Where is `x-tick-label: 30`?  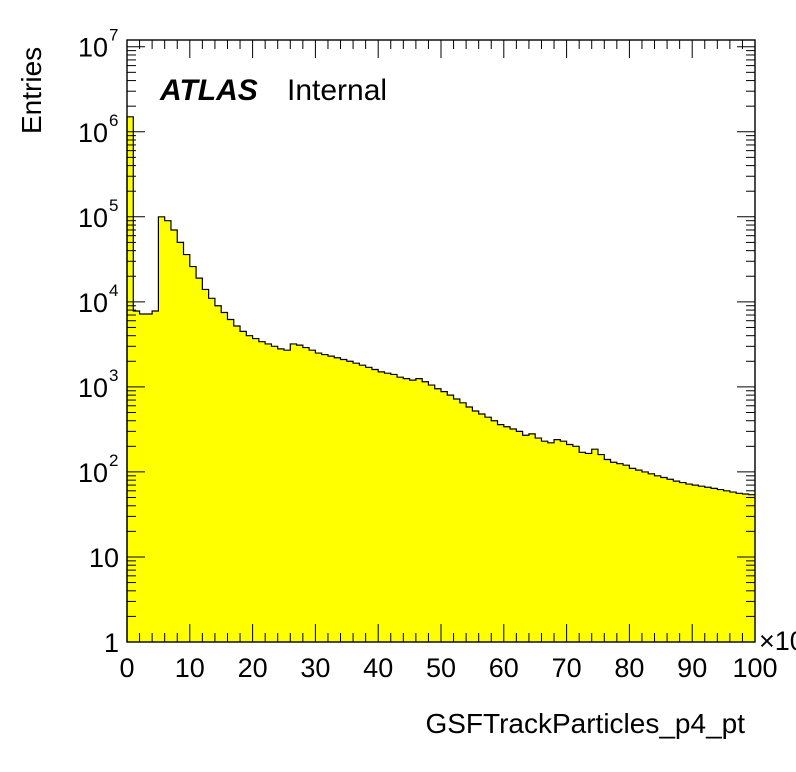
x-tick-label: 30 is located at coordinates (315, 668).